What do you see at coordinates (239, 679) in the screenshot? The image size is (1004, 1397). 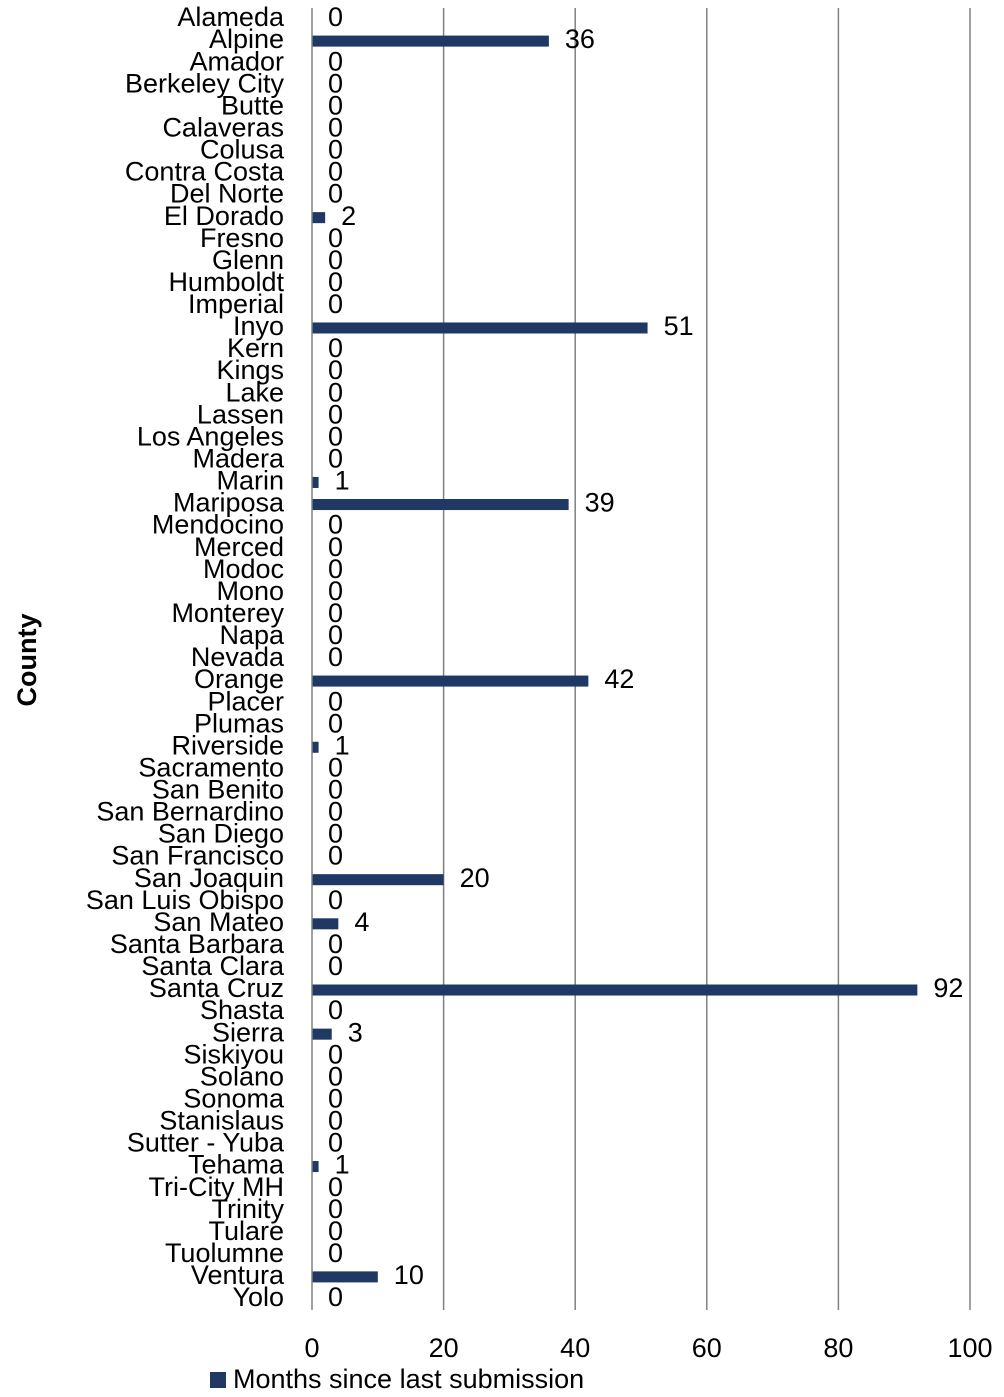 I see `category-label: Orange` at bounding box center [239, 679].